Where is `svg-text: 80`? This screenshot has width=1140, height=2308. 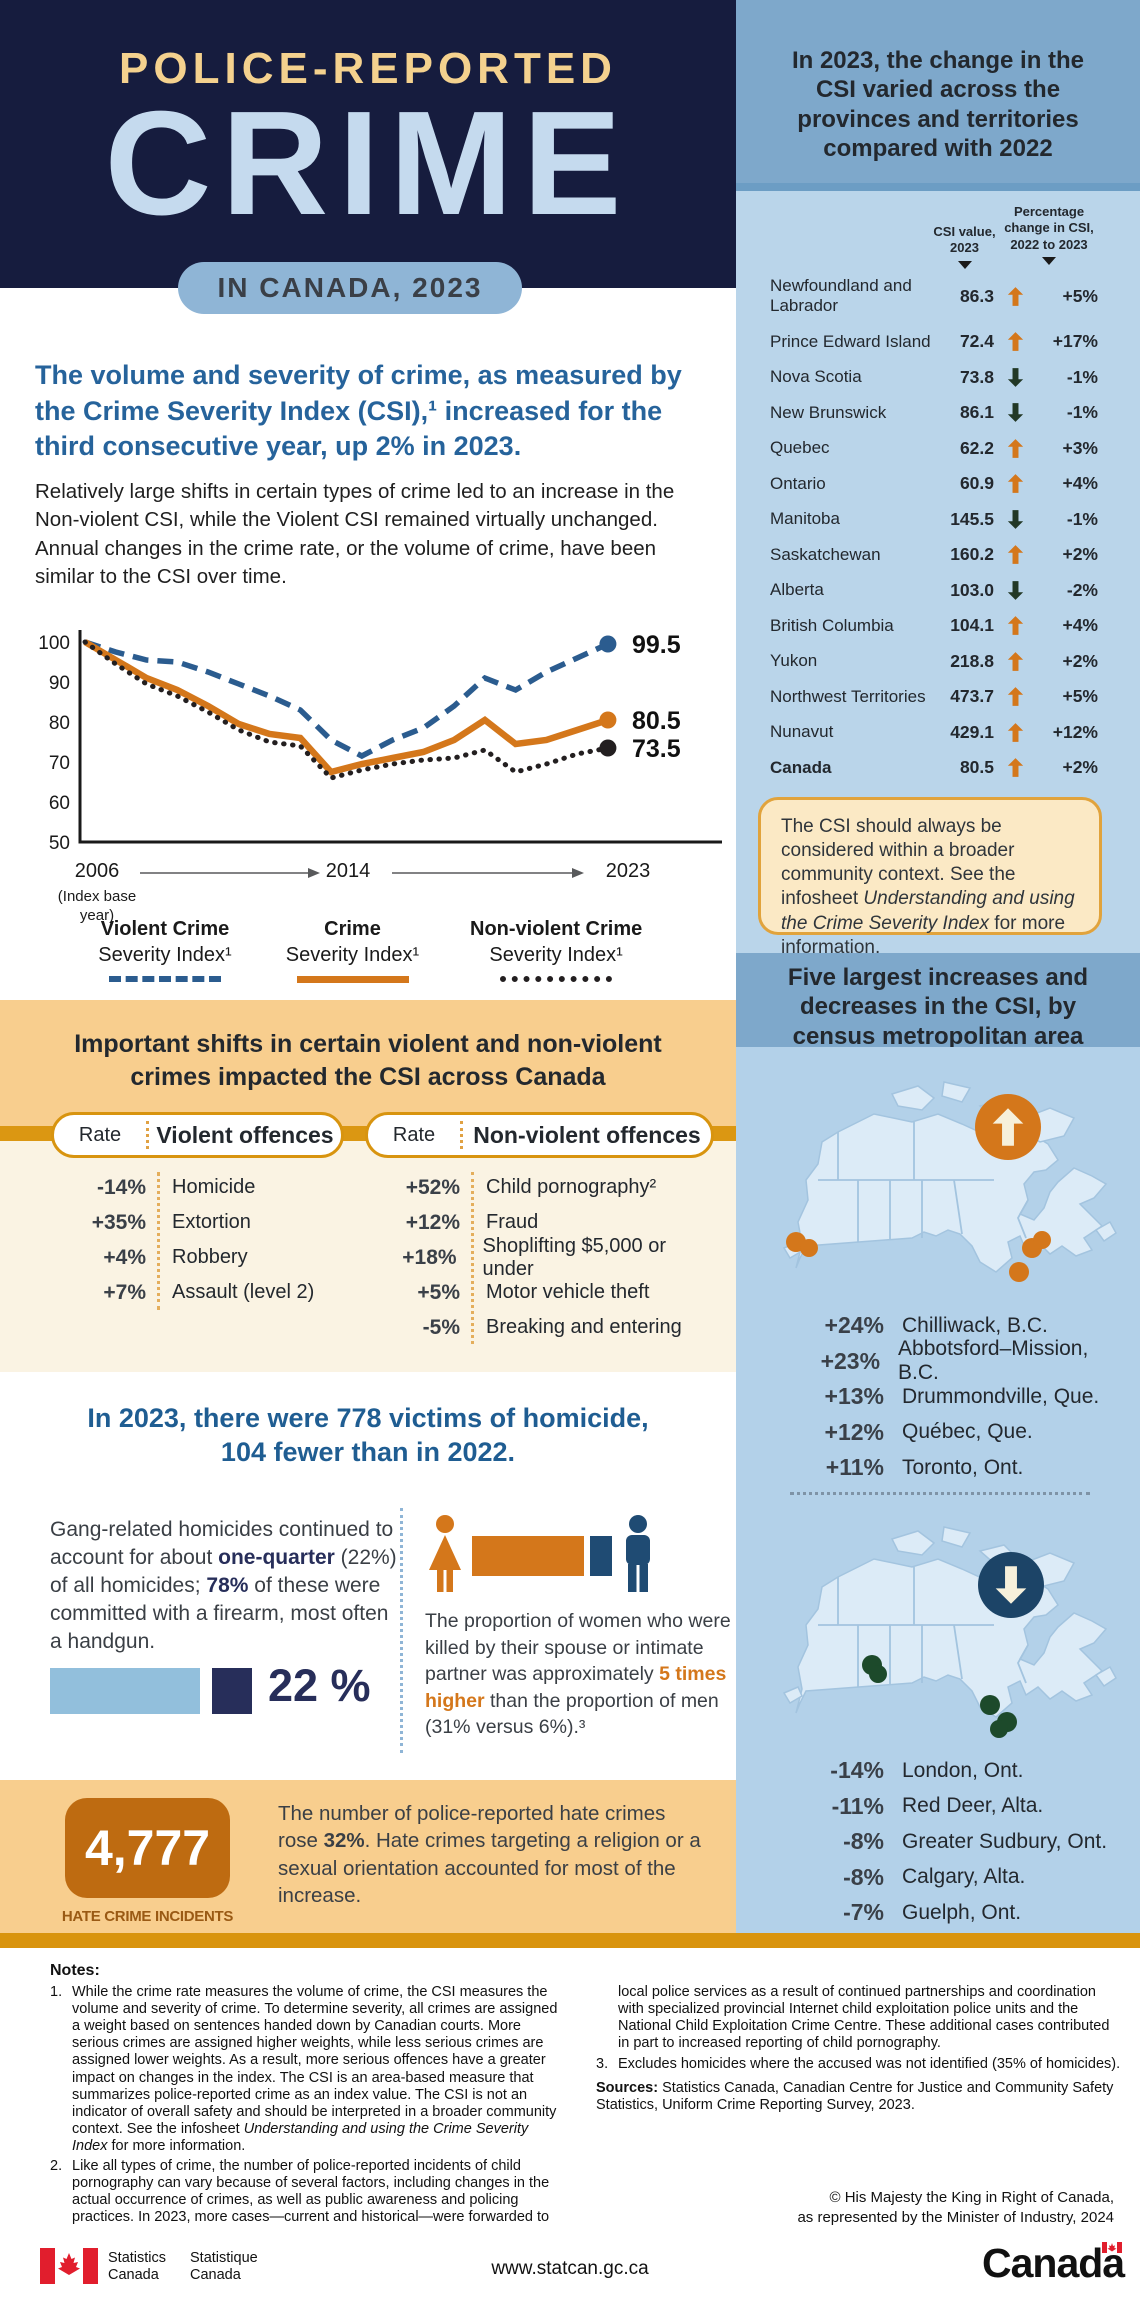
svg-text: 80 is located at coordinates (59, 723).